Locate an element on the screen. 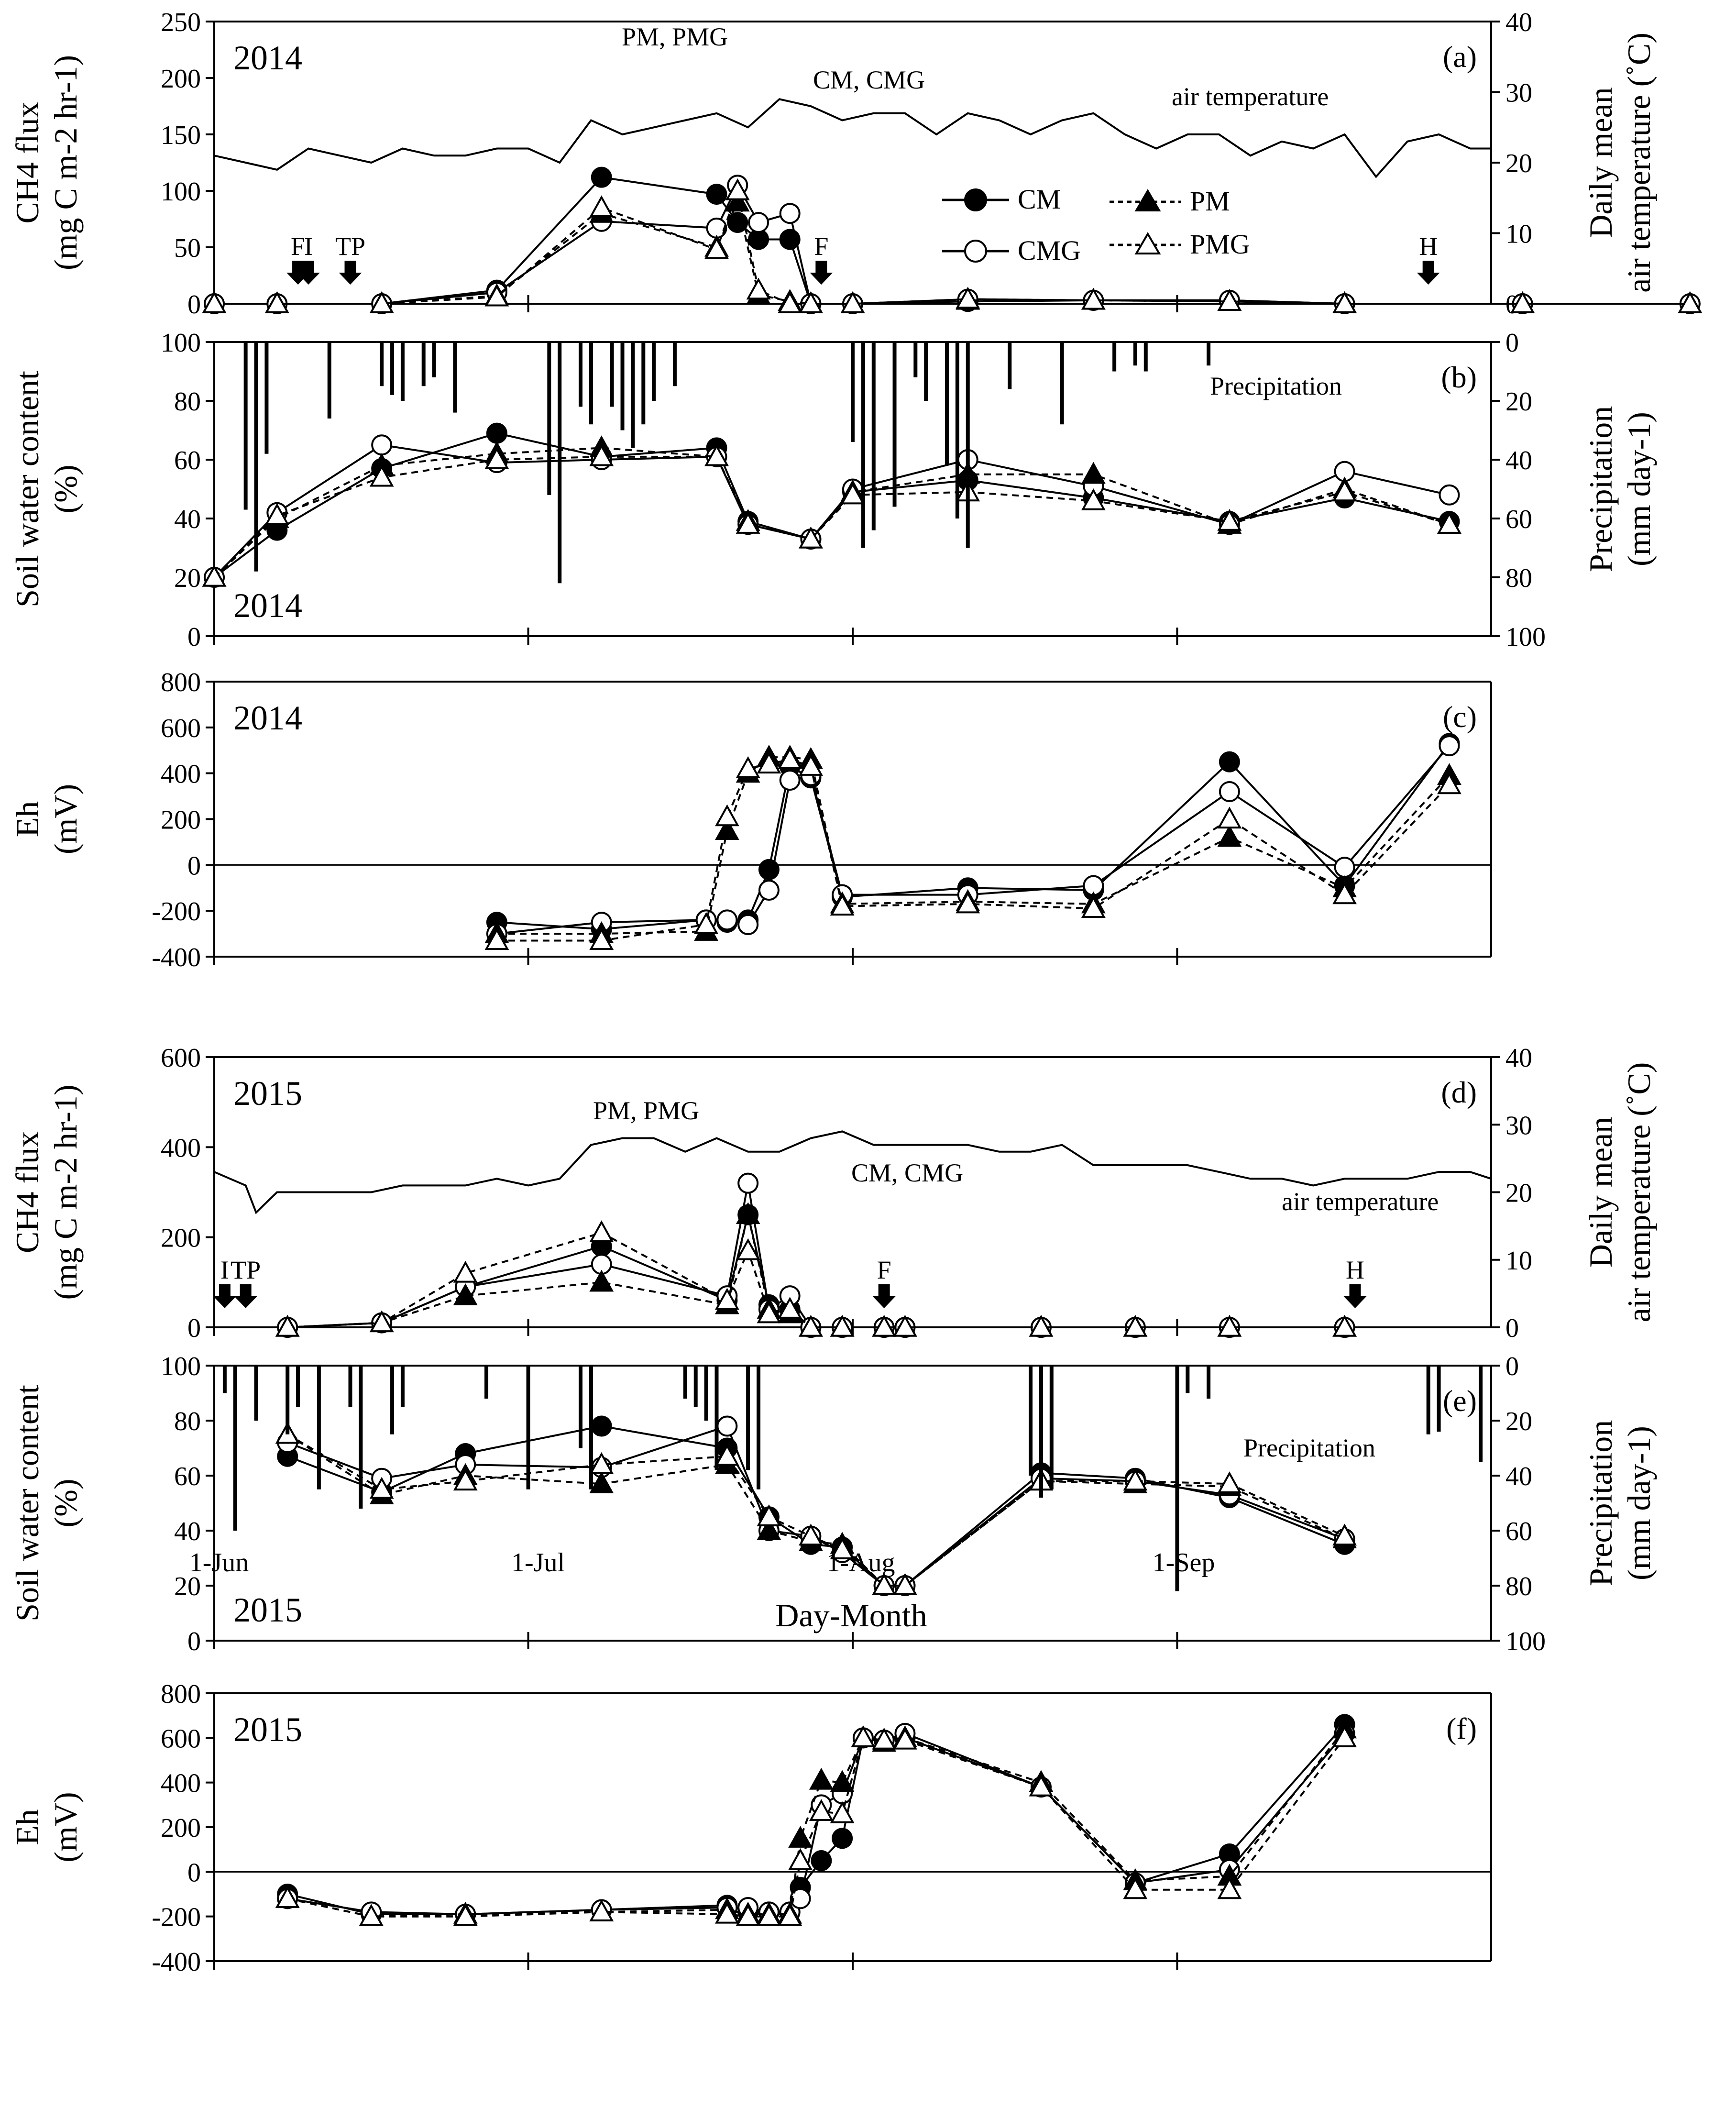 This screenshot has height=2107, width=1736. y-tick-label: 60 is located at coordinates (187, 460).